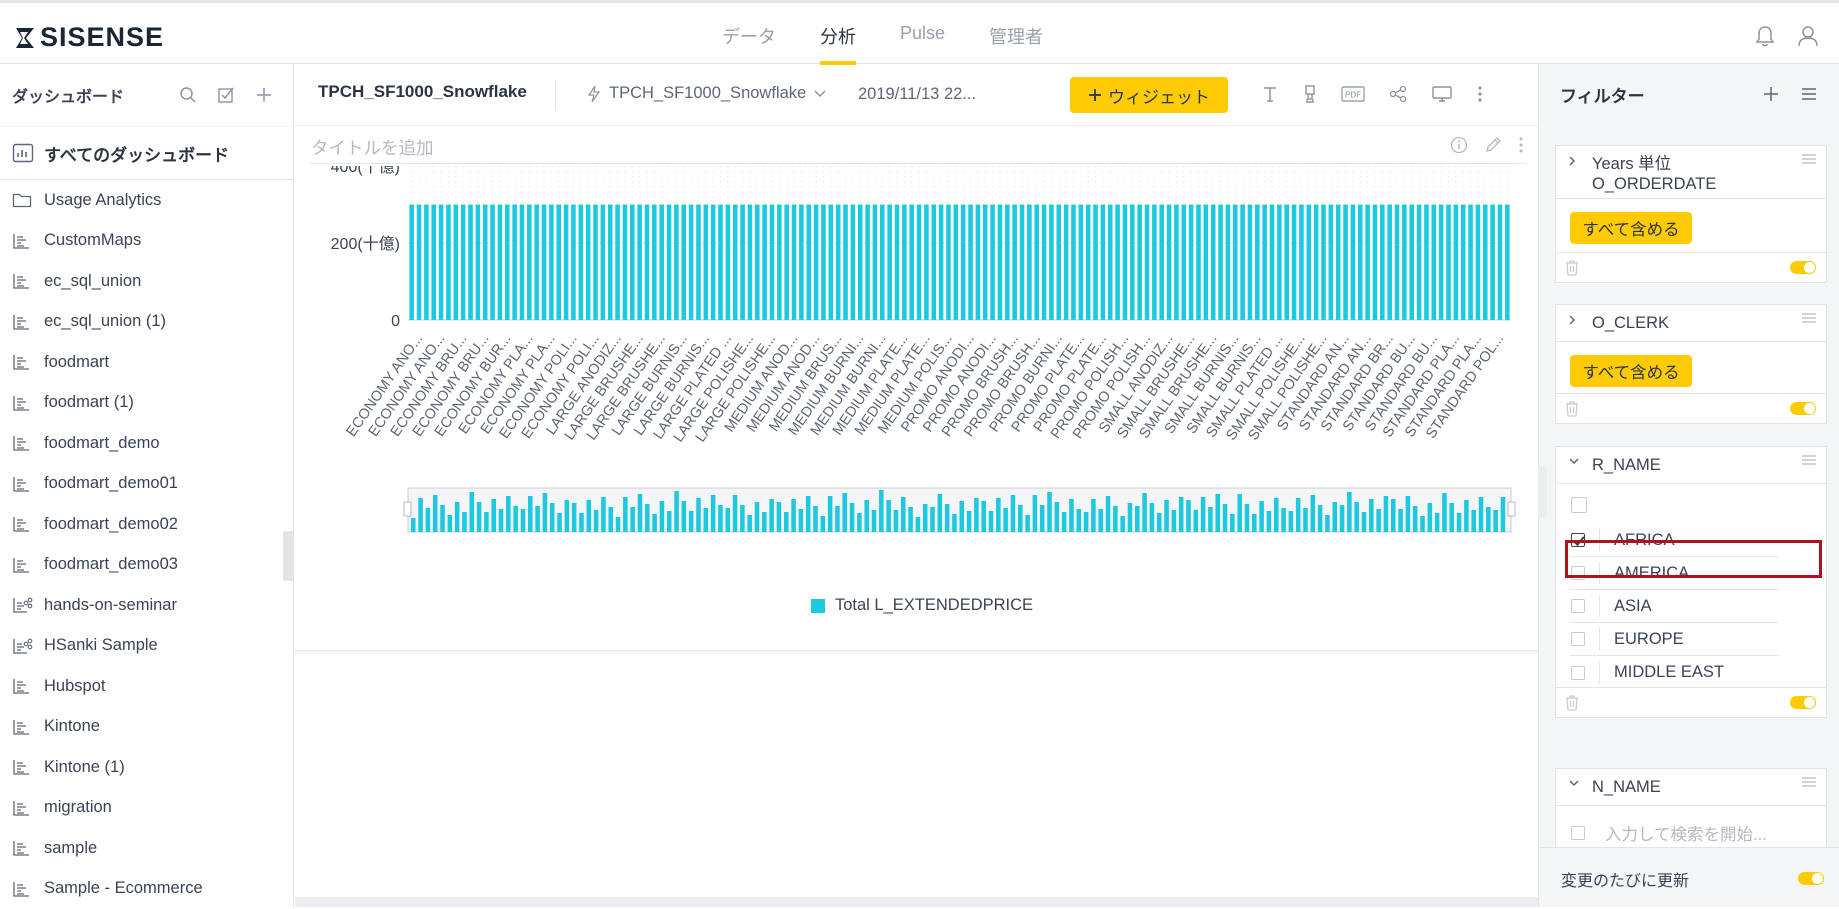 This screenshot has height=909, width=1839. What do you see at coordinates (146, 889) in the screenshot?
I see `sidebar-item-dashboard: Sample - Ecommerce` at bounding box center [146, 889].